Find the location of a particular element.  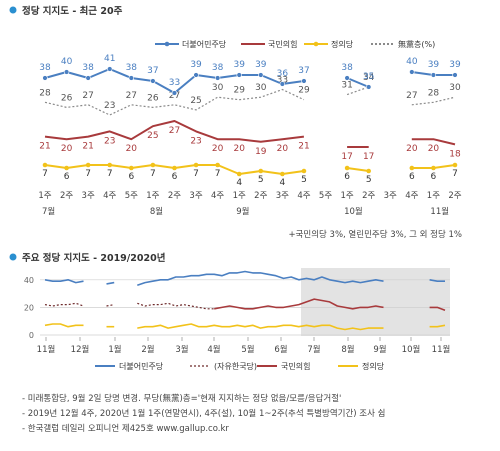

data-label: 35 is located at coordinates (368, 77).